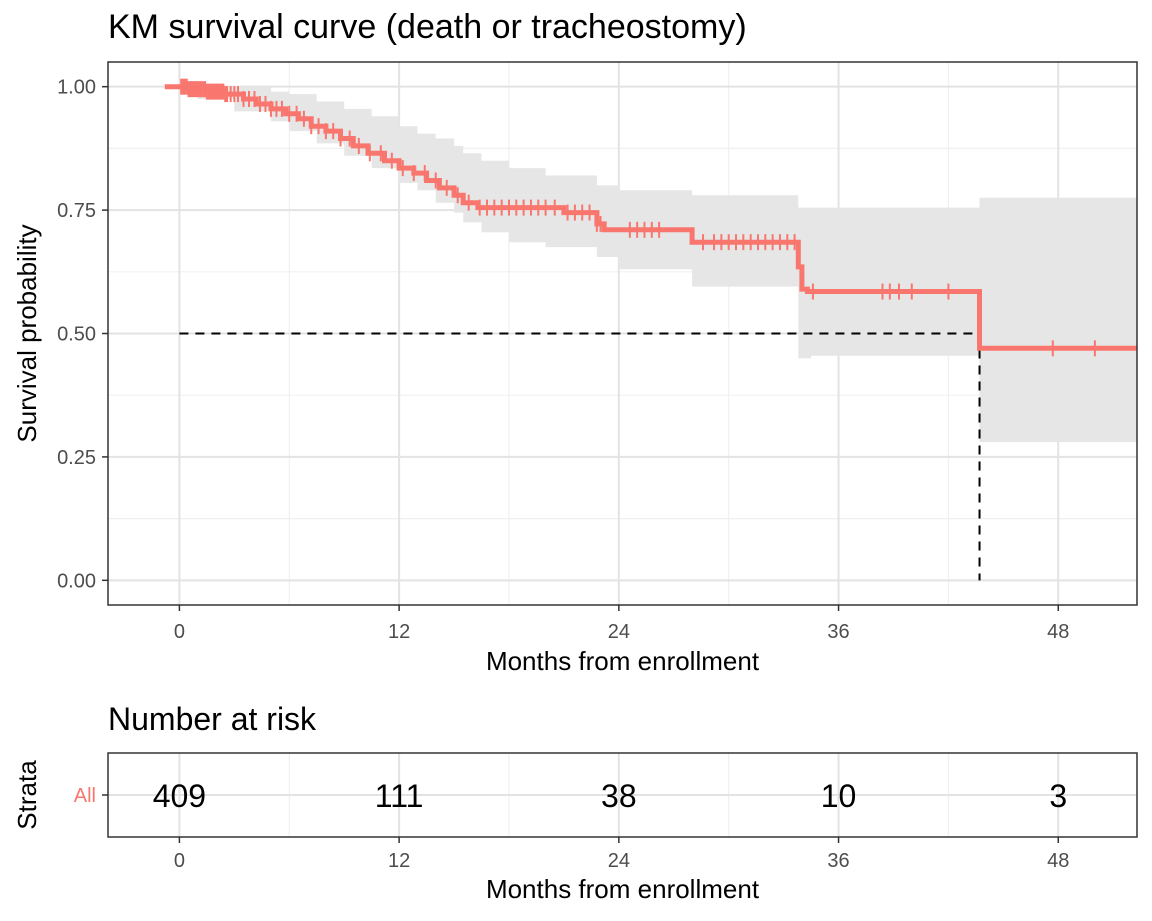 This screenshot has width=1152, height=921. Describe the element at coordinates (838, 632) in the screenshot. I see `x-tick-label: 36` at that location.